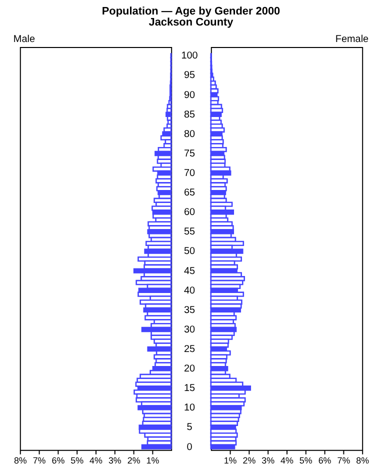  What do you see at coordinates (190, 408) in the screenshot?
I see `y-tick-label: 10` at bounding box center [190, 408].